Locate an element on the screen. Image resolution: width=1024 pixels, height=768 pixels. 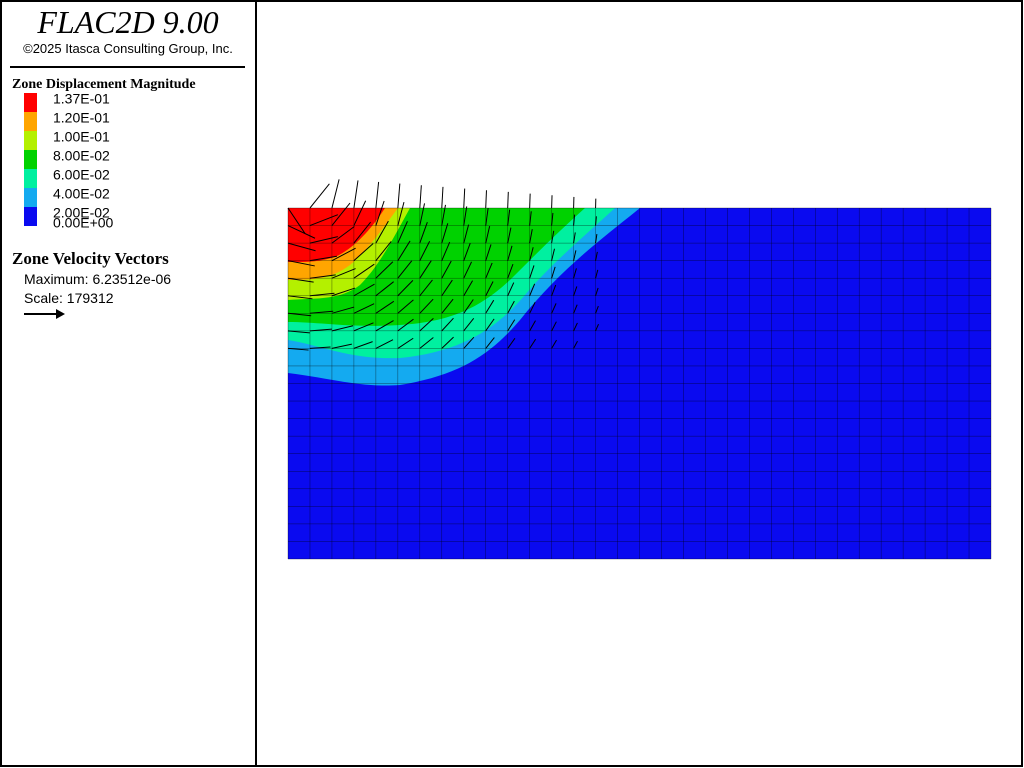
contour is located at coordinates (336, 235).